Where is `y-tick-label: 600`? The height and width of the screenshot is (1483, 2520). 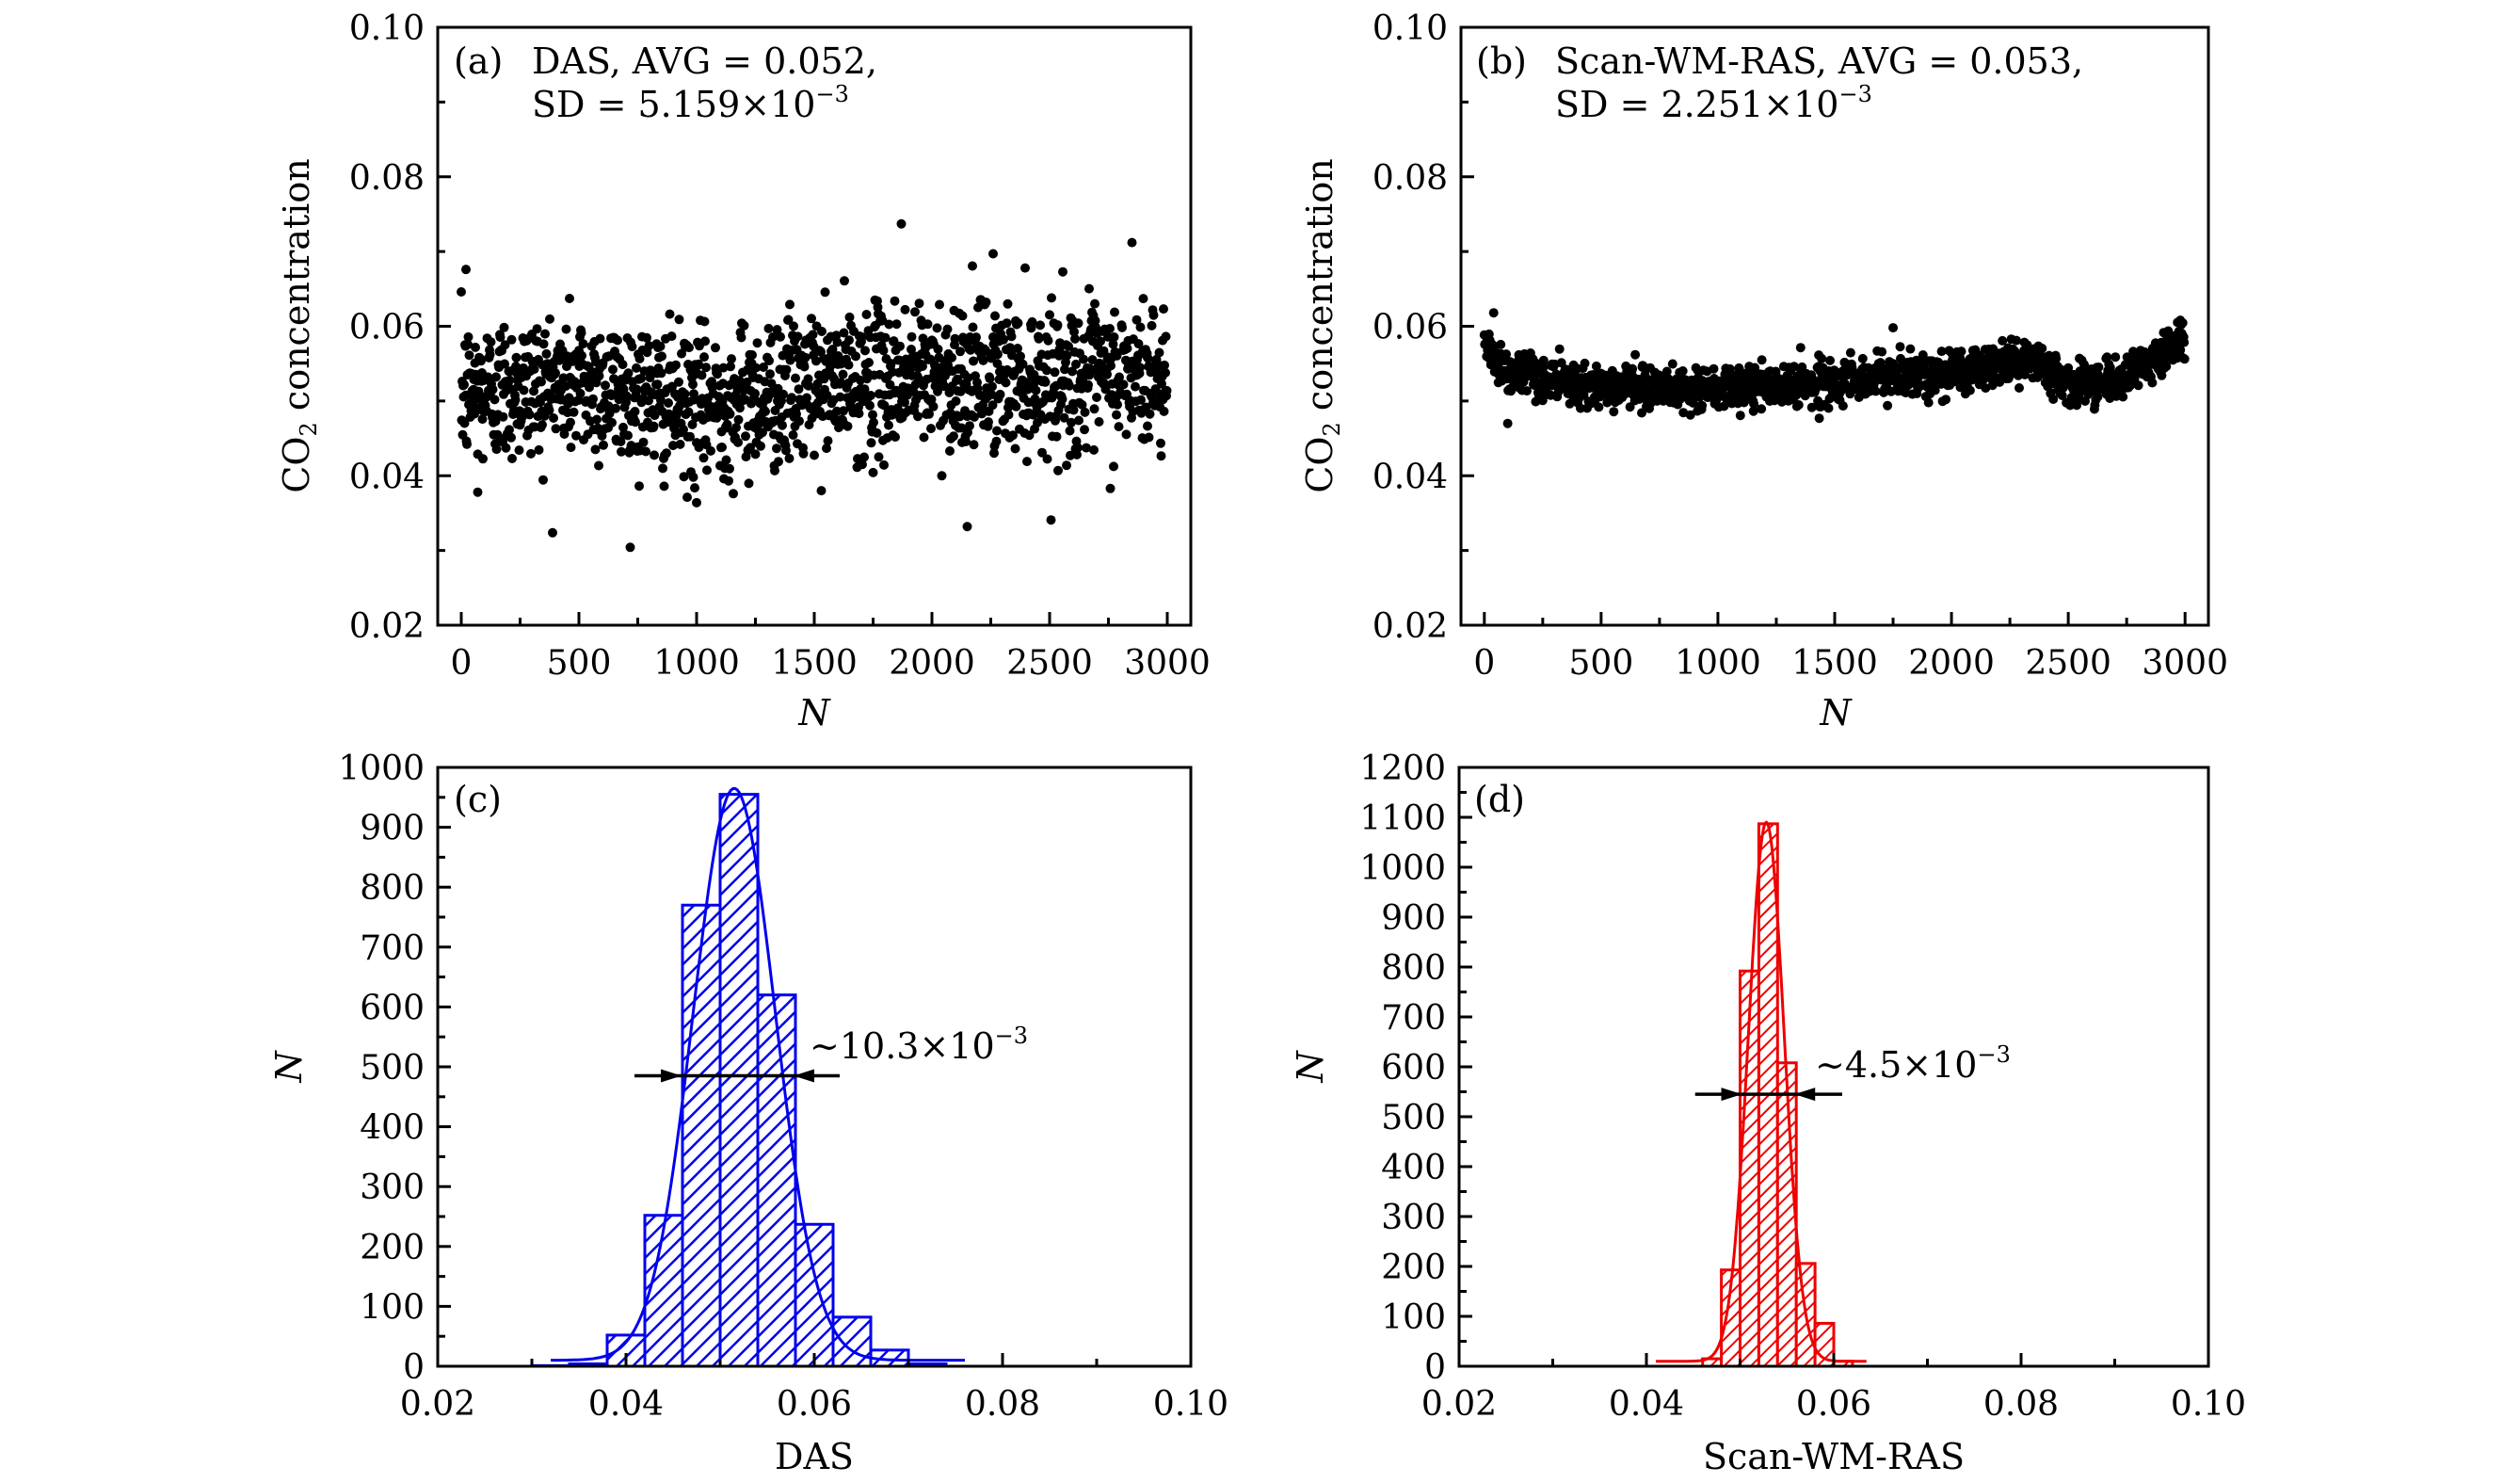
y-tick-label: 600 is located at coordinates (1413, 1068).